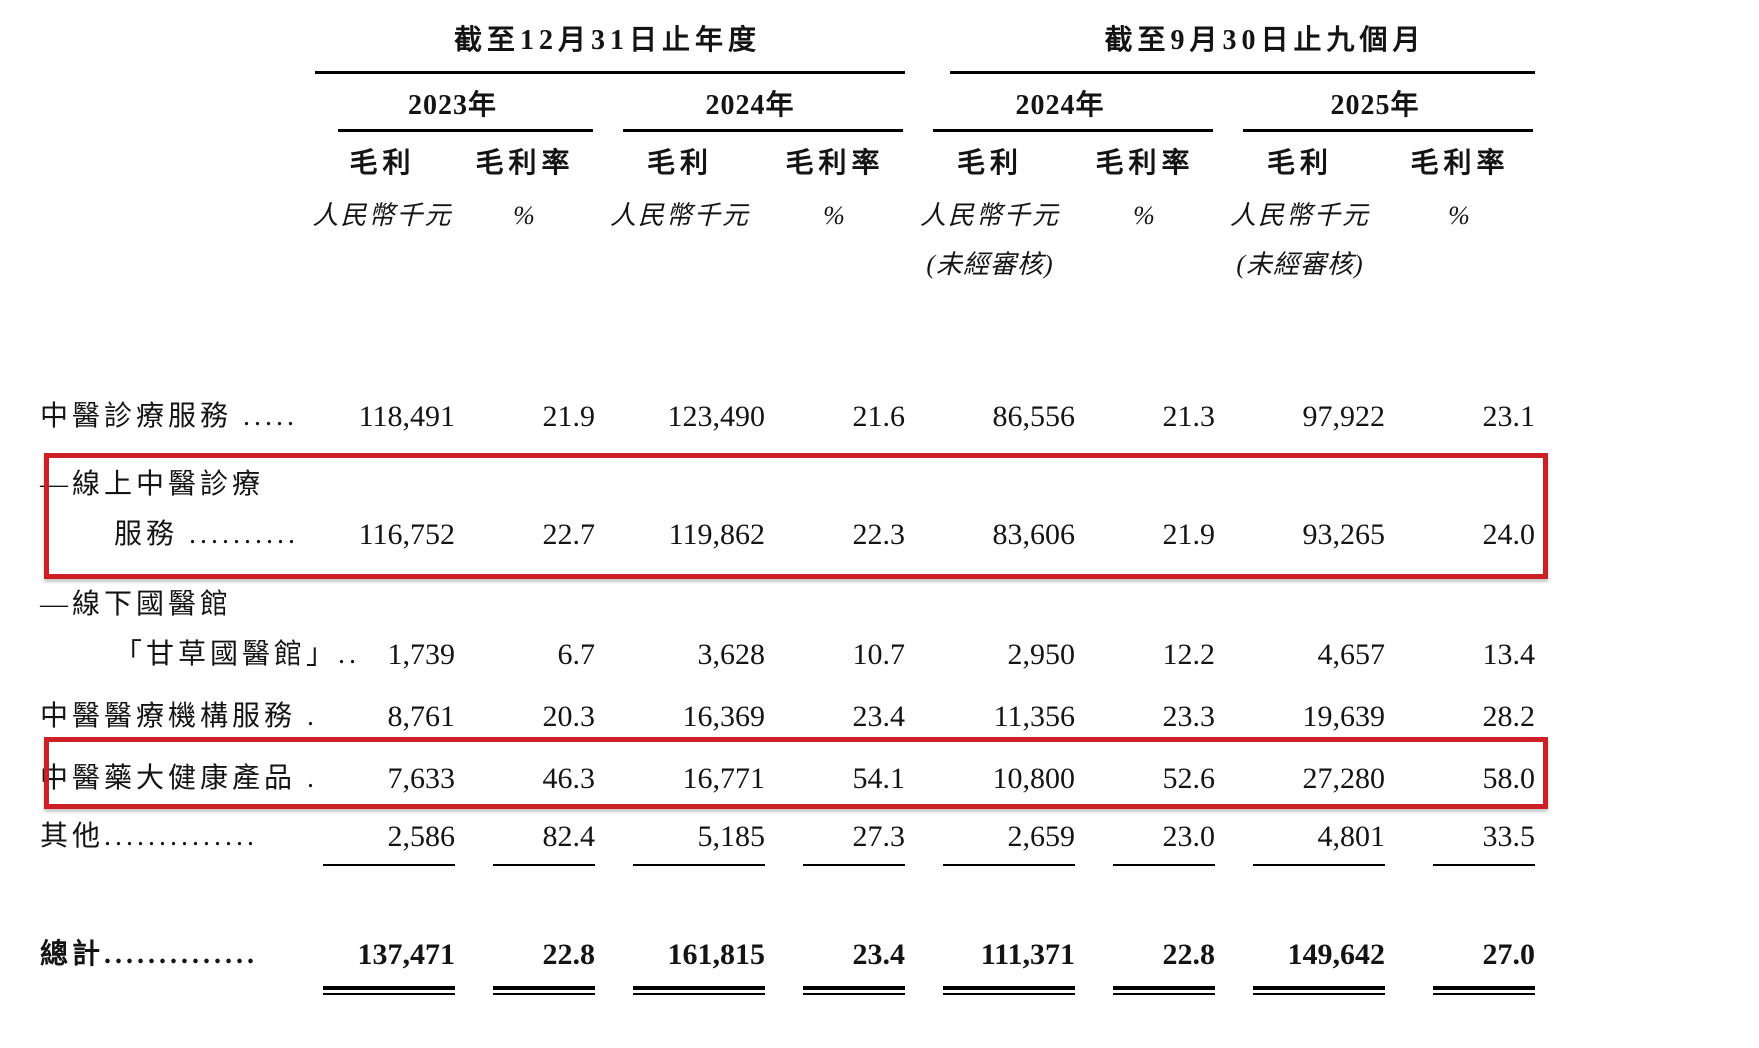 This screenshot has height=1048, width=1759. Describe the element at coordinates (724, 778) in the screenshot. I see `cell-value: 16,771` at that location.